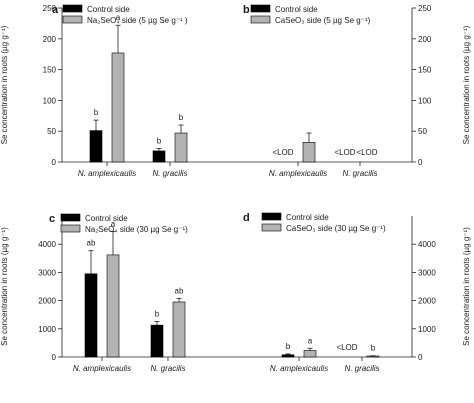 This screenshot has height=403, width=474. Describe the element at coordinates (323, 20) in the screenshot. I see `legend-label: CaSeO₃ side (5 µg Se g⁻¹)` at that location.